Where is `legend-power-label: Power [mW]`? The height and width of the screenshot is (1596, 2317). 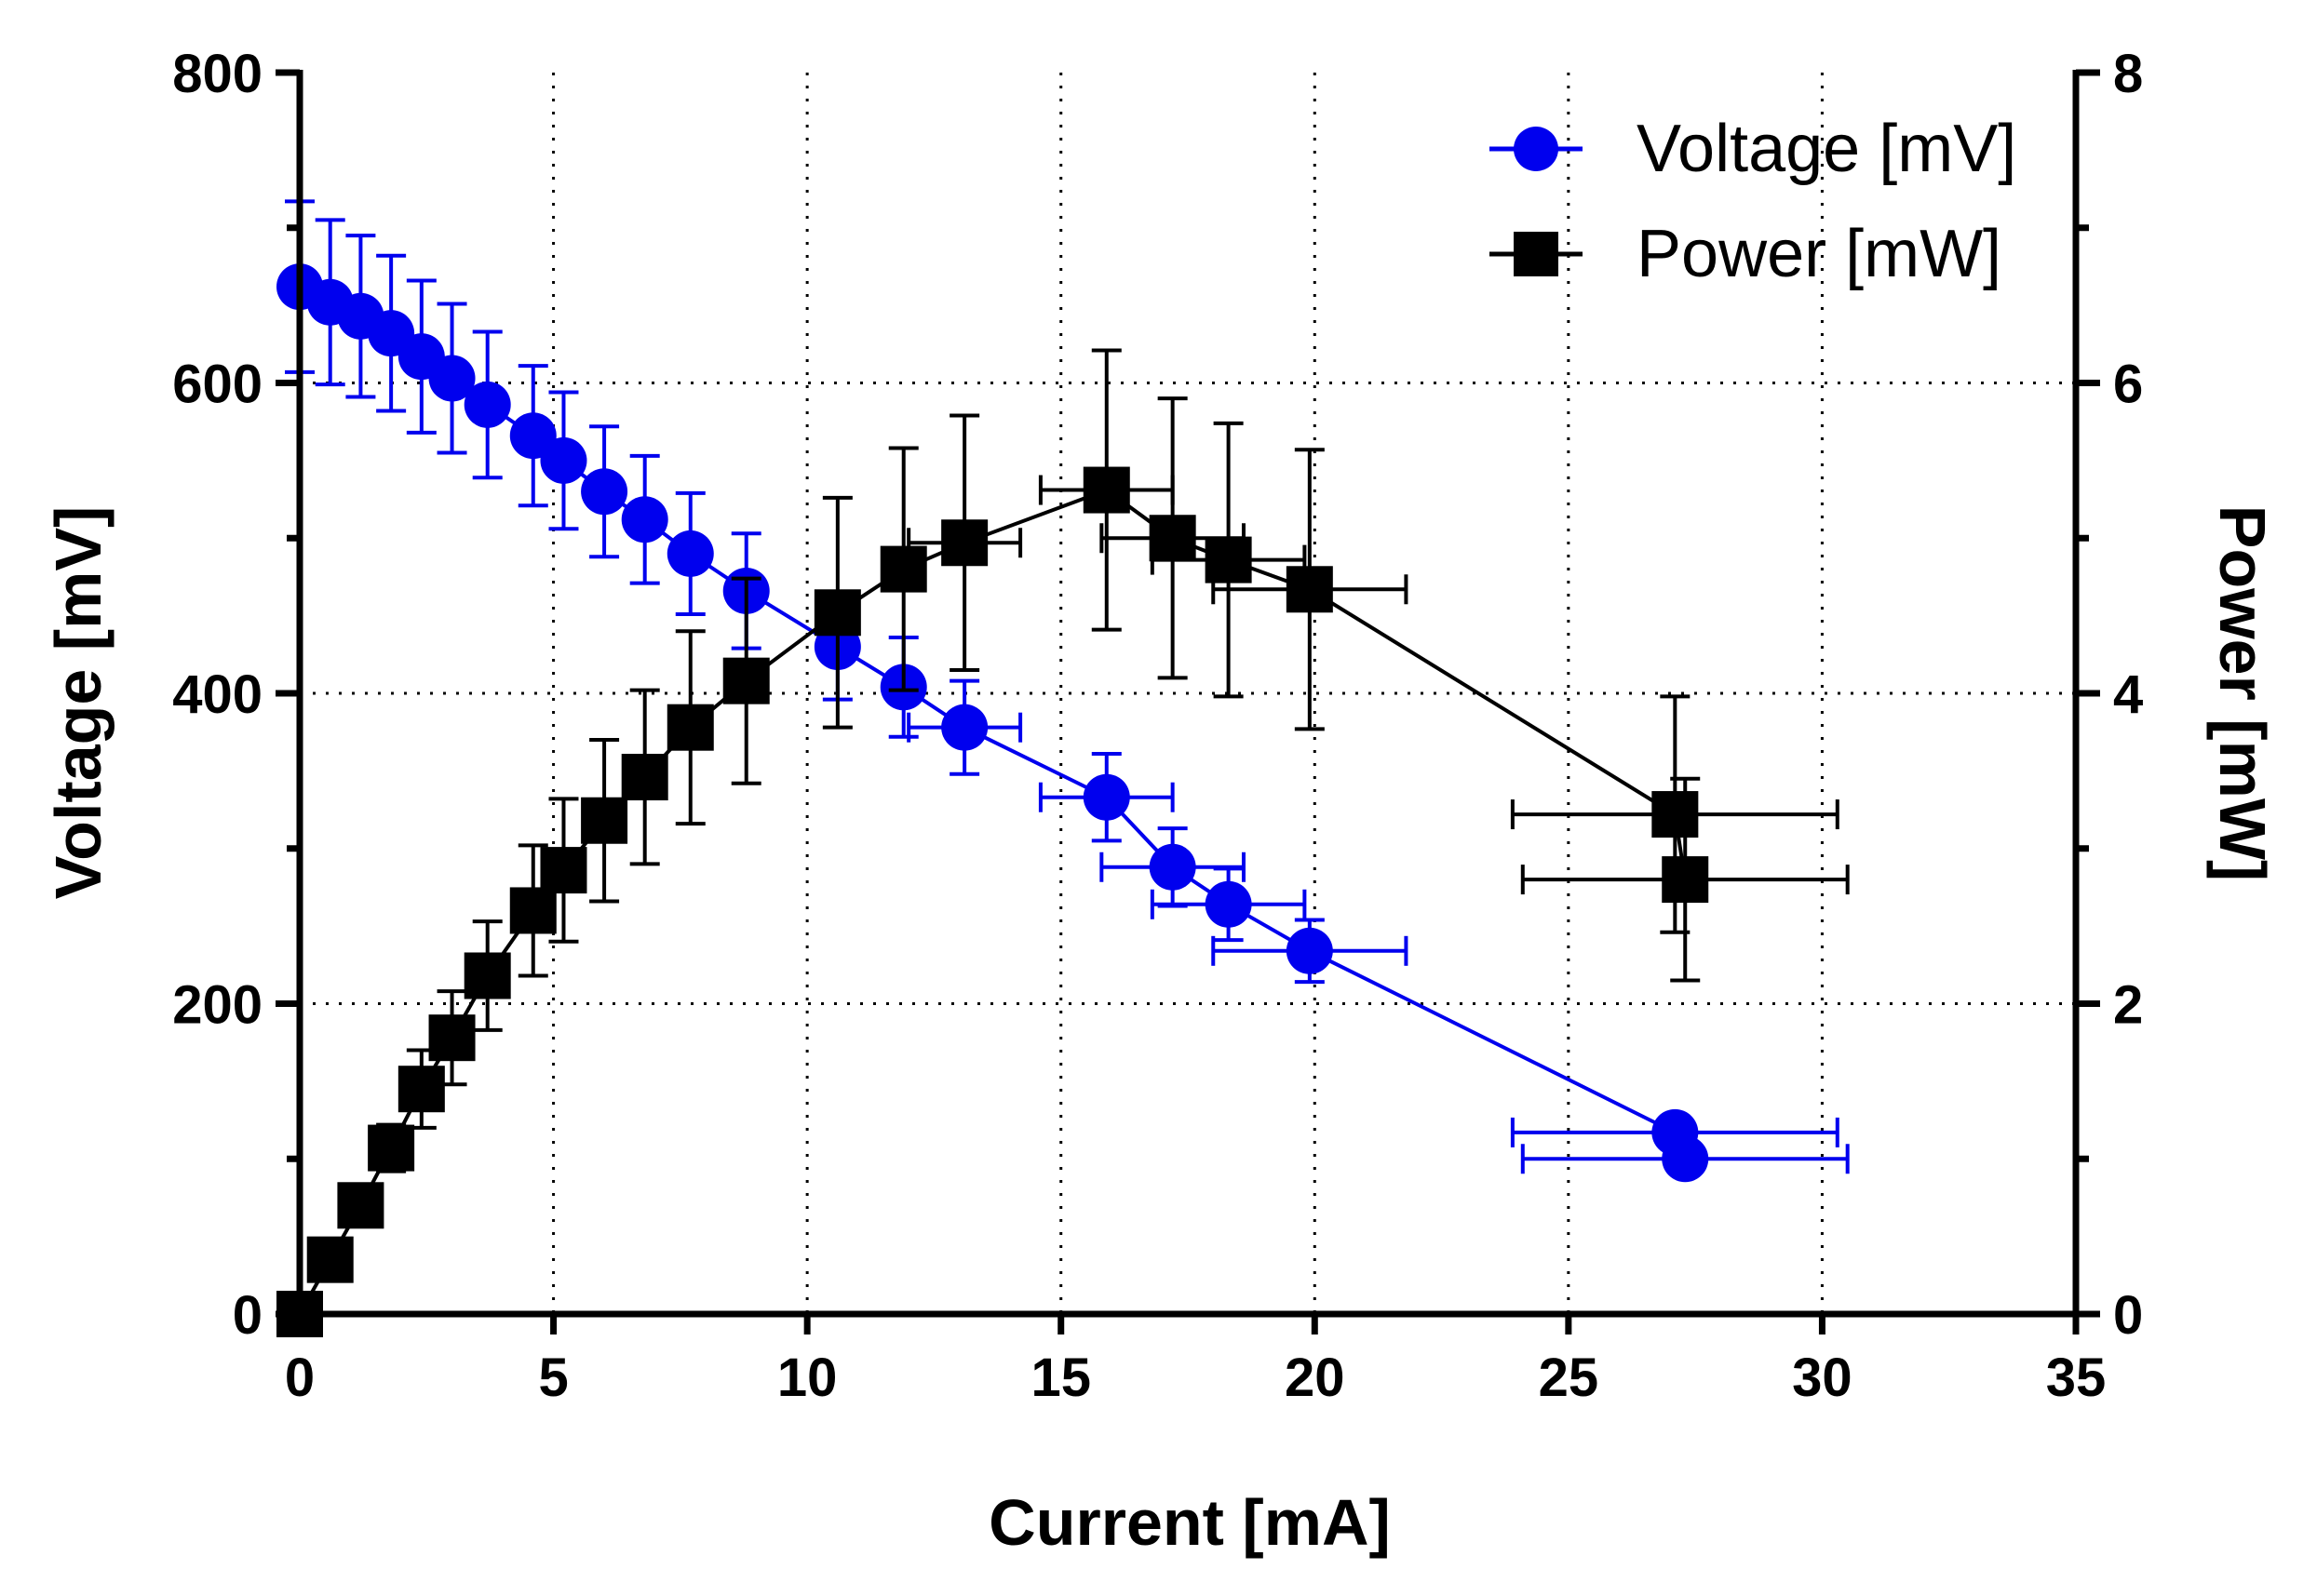
legend-power-label: Power [mW] is located at coordinates (1819, 254).